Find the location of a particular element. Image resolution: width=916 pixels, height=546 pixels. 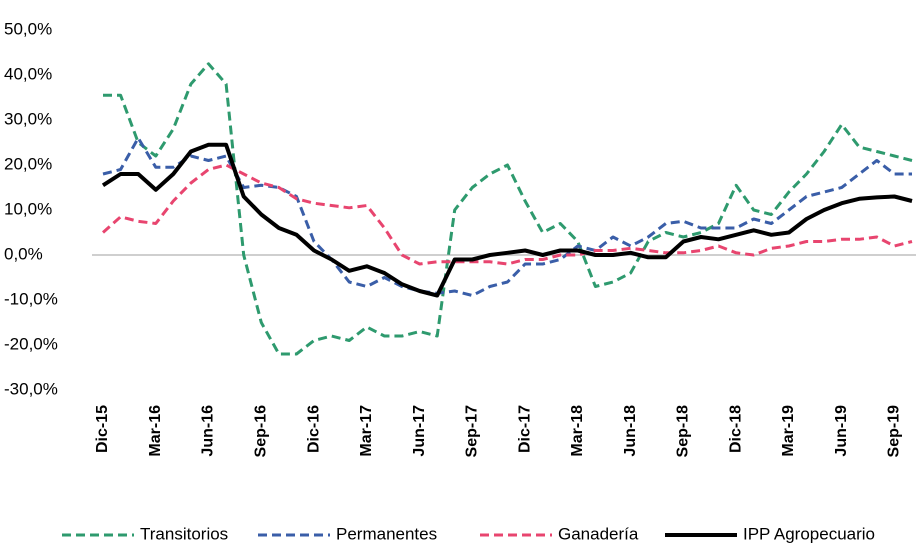

legend-item: Permanentes is located at coordinates (347, 533).